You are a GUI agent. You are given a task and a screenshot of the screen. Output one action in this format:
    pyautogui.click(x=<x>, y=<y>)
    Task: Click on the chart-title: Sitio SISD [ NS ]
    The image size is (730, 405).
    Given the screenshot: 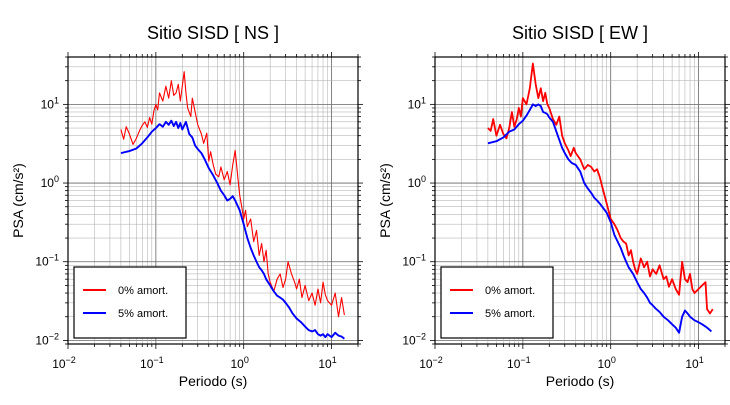 What is the action you would take?
    pyautogui.click(x=213, y=33)
    